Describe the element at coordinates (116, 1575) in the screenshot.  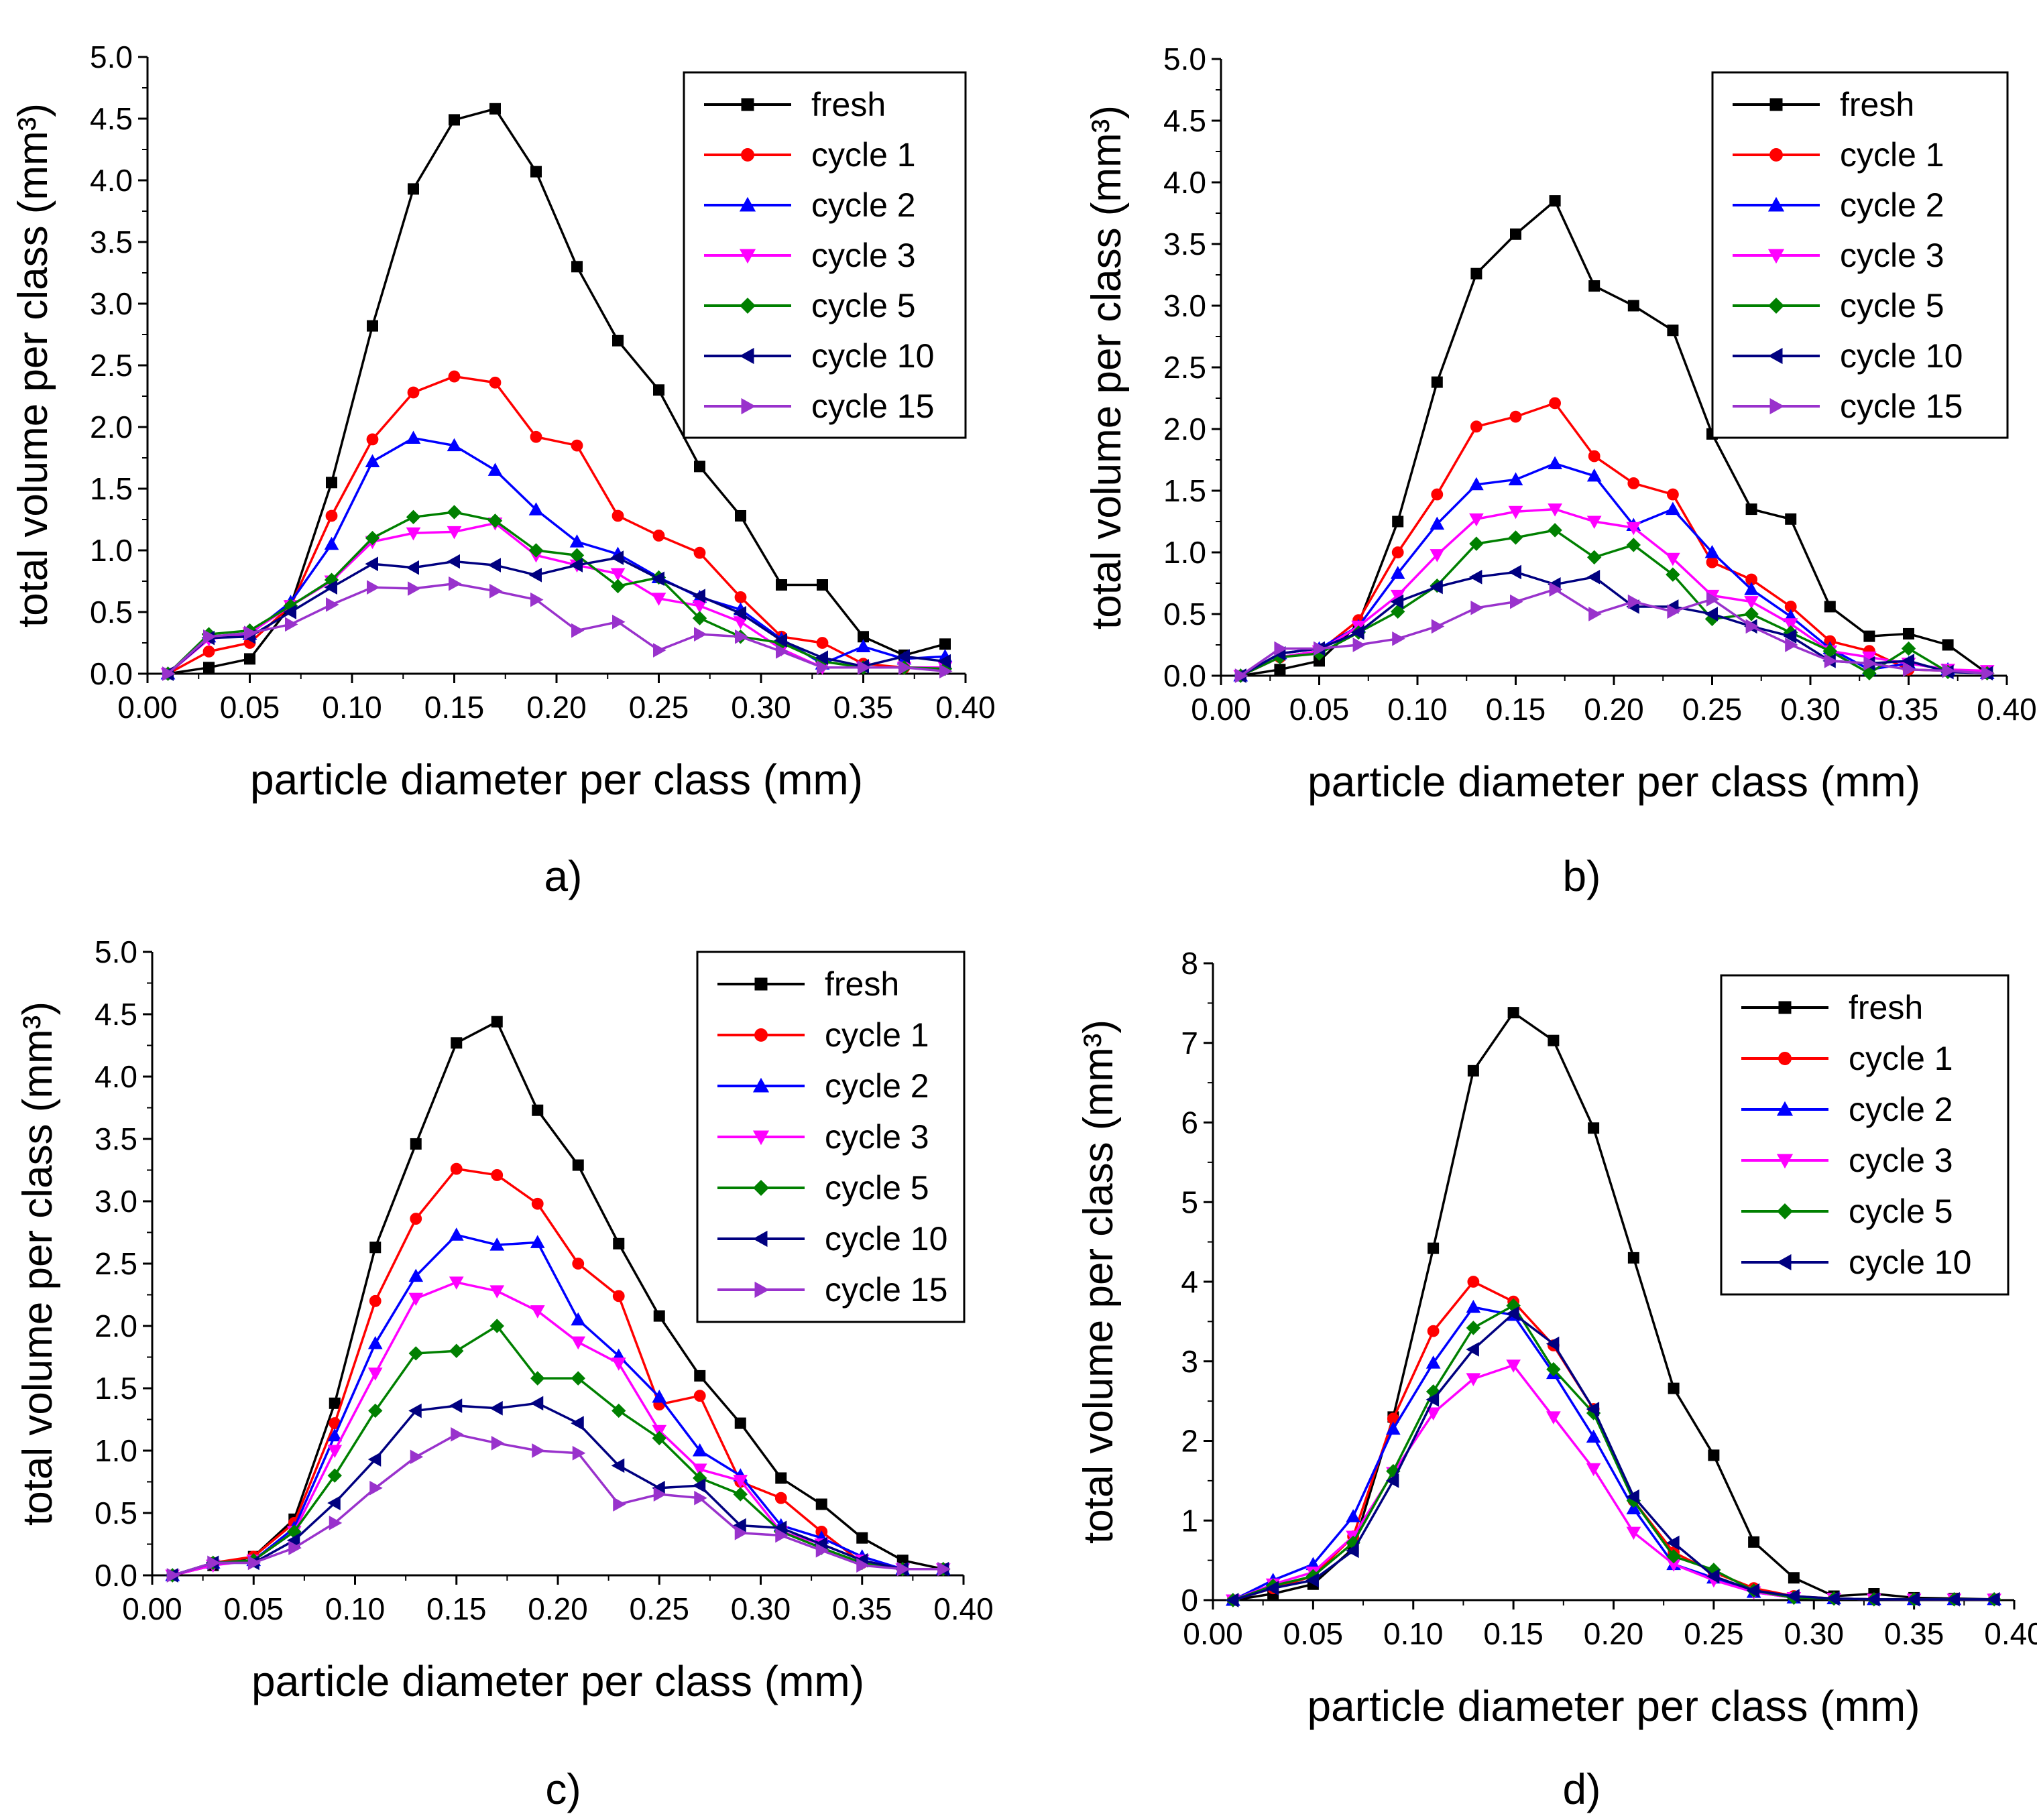
I see `chart-c-ytick-label: 0.0` at that location.